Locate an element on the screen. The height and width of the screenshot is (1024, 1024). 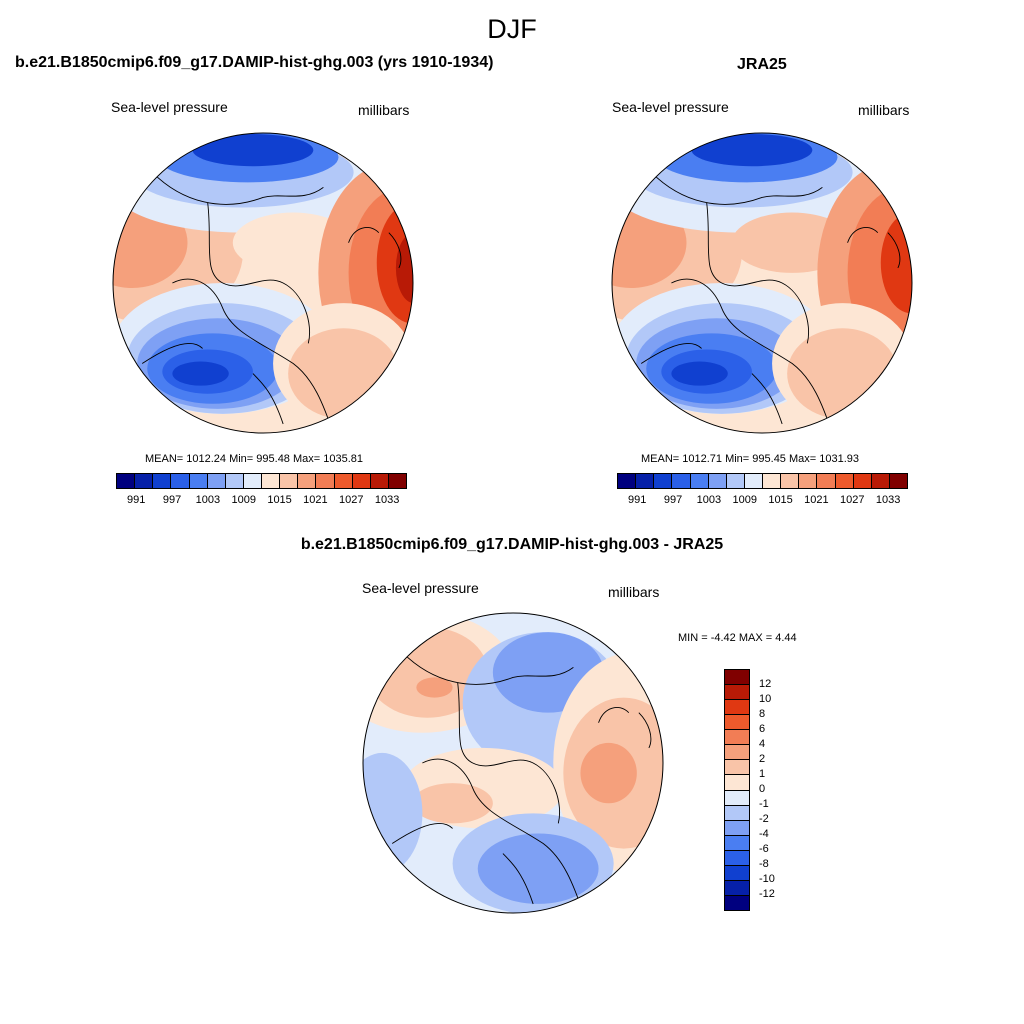
diff-tick-label: -6 is located at coordinates (764, 849).